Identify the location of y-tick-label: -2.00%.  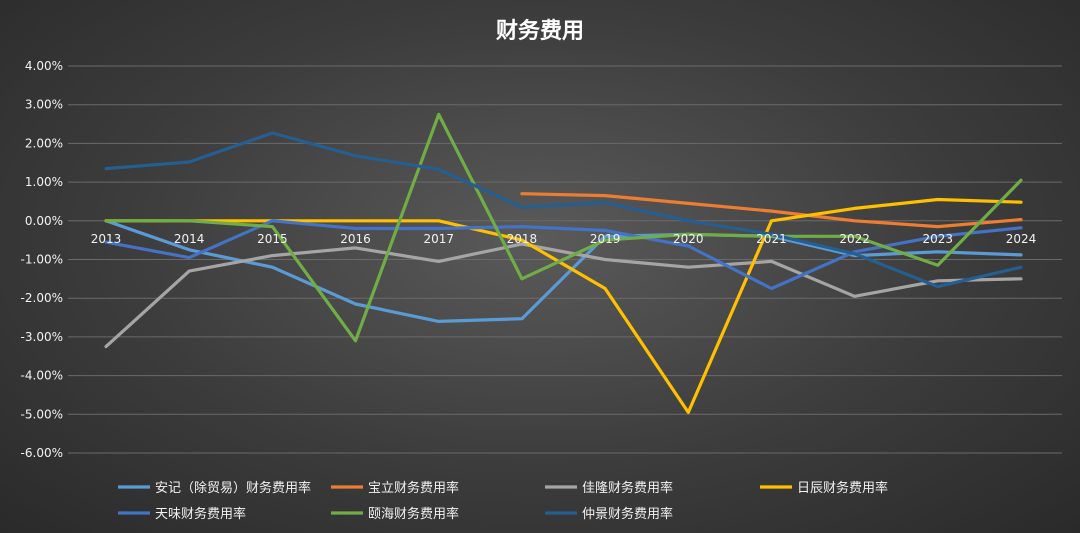
(42, 298).